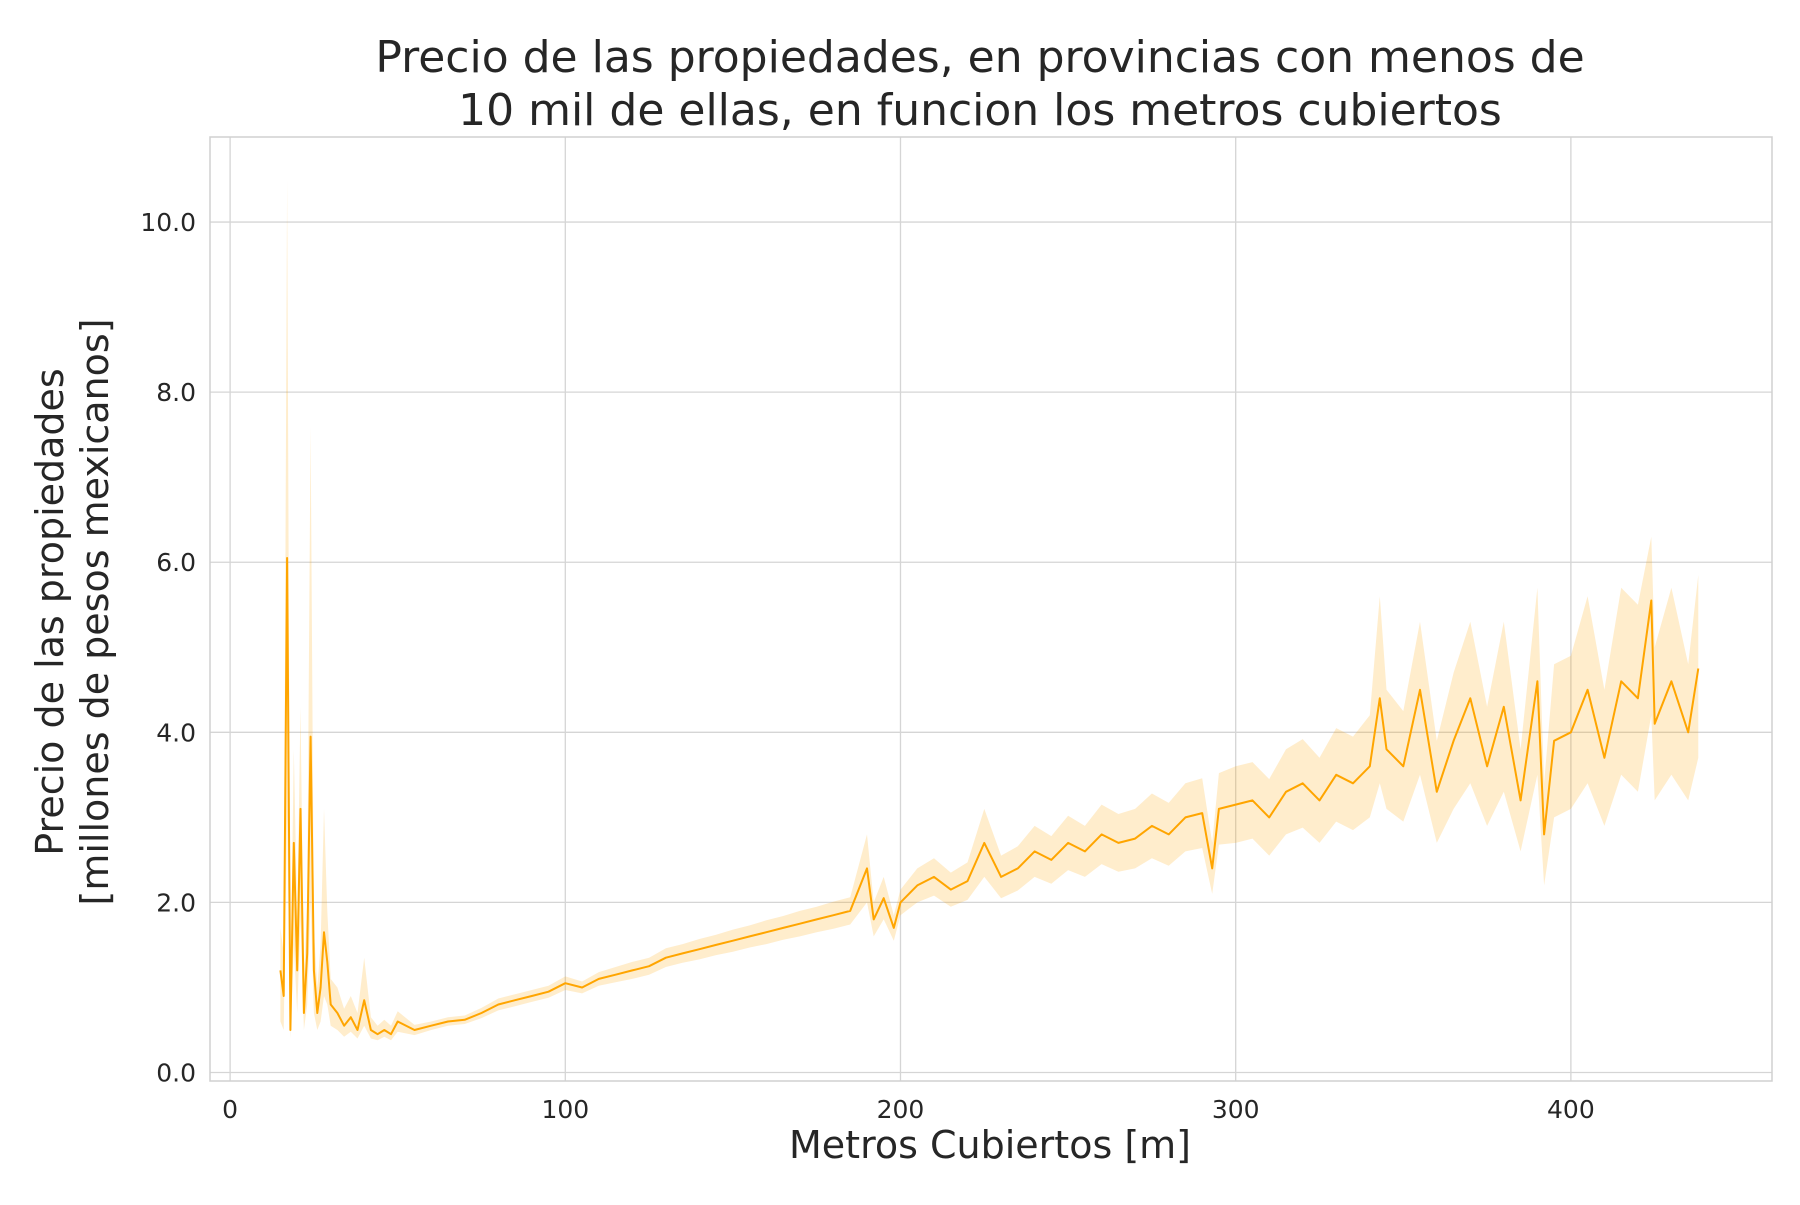  I want to click on x-tick-label: 0, so click(230, 1109).